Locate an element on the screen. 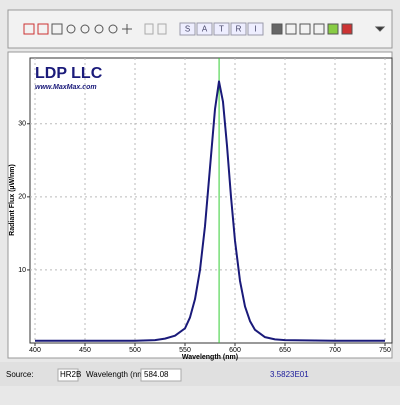  y-tick-label: 20 is located at coordinates (22, 197).